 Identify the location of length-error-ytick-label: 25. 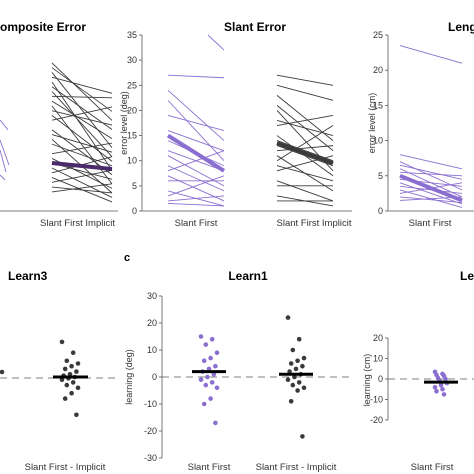
(378, 35).